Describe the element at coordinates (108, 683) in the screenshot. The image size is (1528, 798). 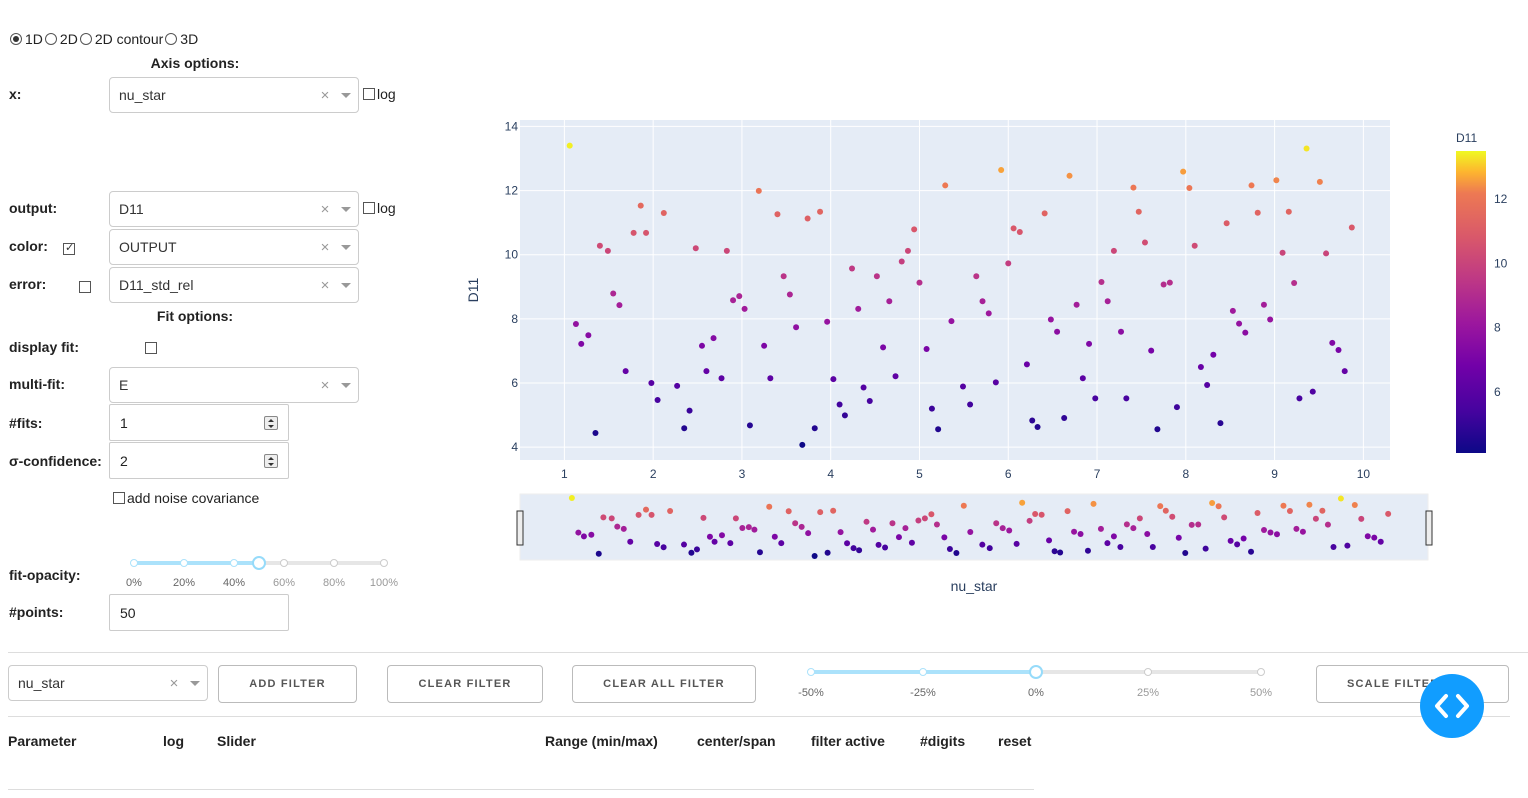
I see `filter-parameter-dropdown: nu_star ×` at that location.